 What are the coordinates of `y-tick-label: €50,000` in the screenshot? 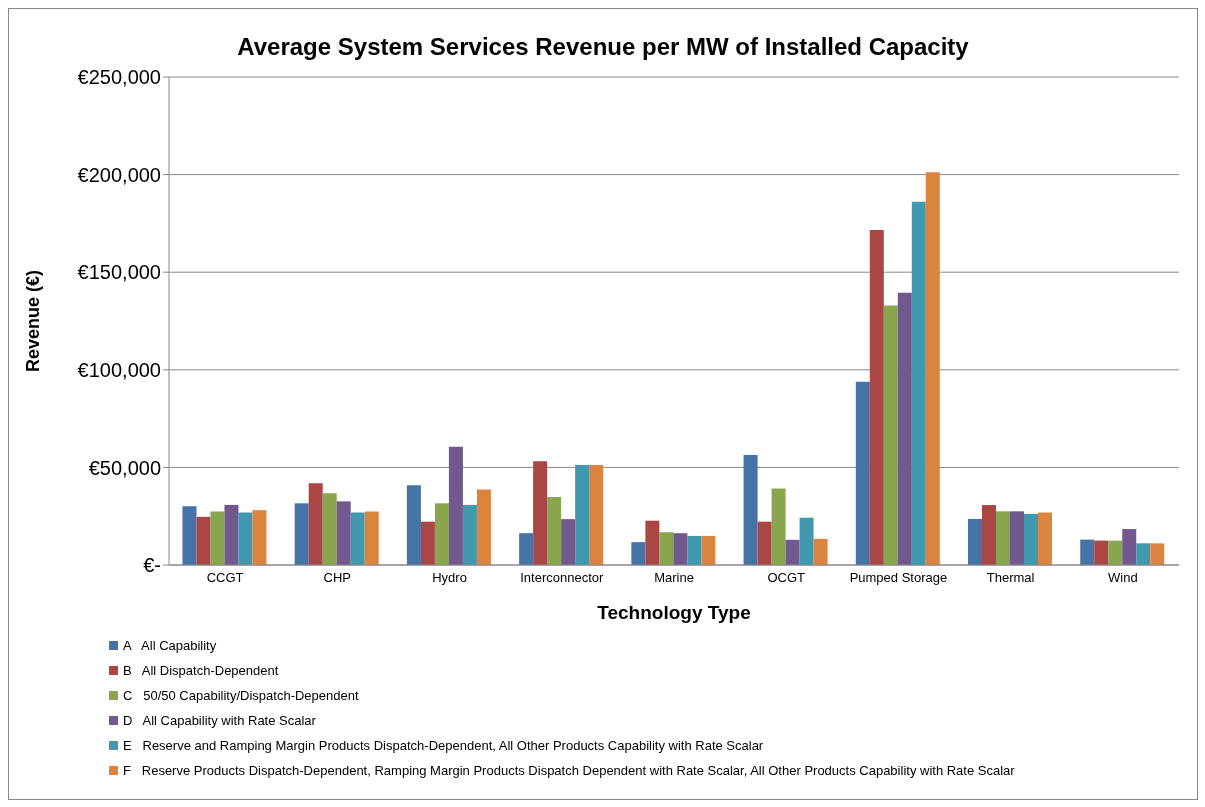 It's located at (124, 467).